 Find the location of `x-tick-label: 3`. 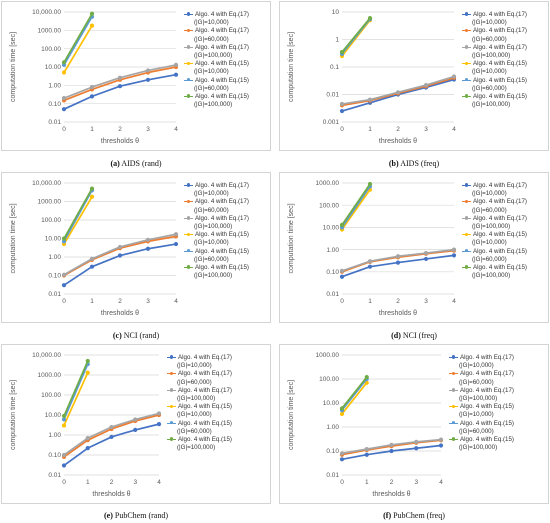

x-tick-label: 3 is located at coordinates (148, 301).